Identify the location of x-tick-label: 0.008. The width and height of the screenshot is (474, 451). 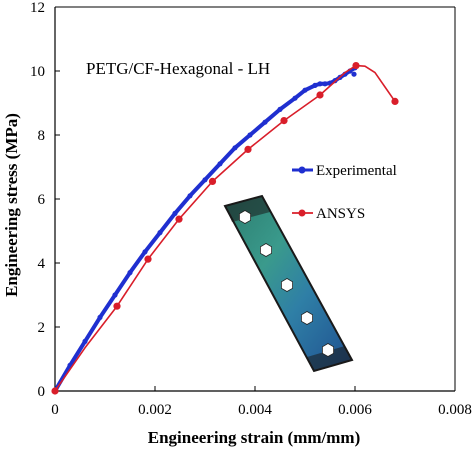
(455, 410).